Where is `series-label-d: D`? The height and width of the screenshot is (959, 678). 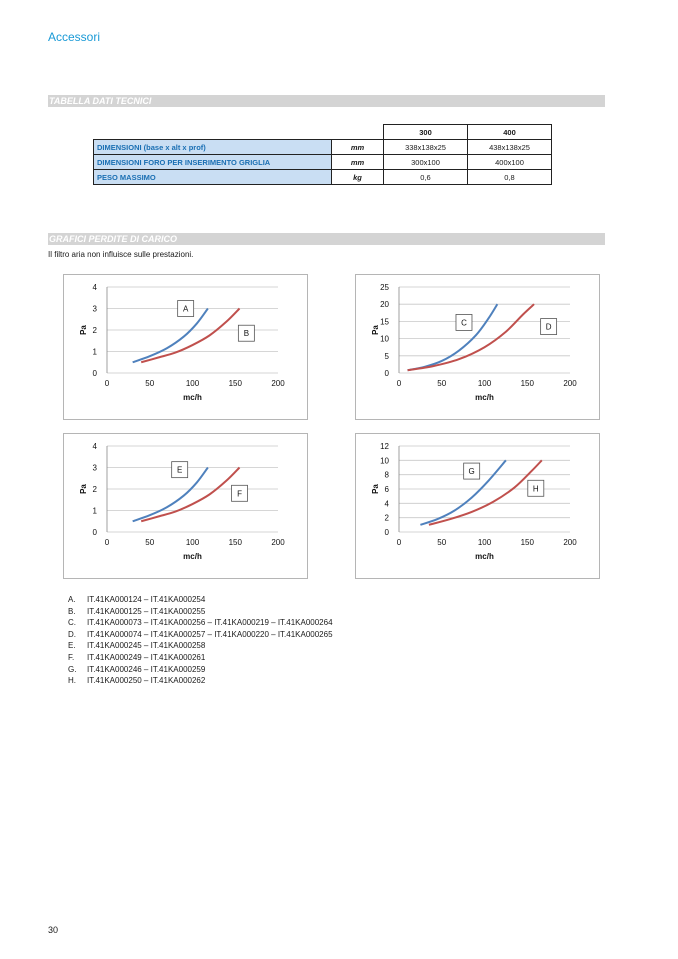 series-label-d: D is located at coordinates (549, 327).